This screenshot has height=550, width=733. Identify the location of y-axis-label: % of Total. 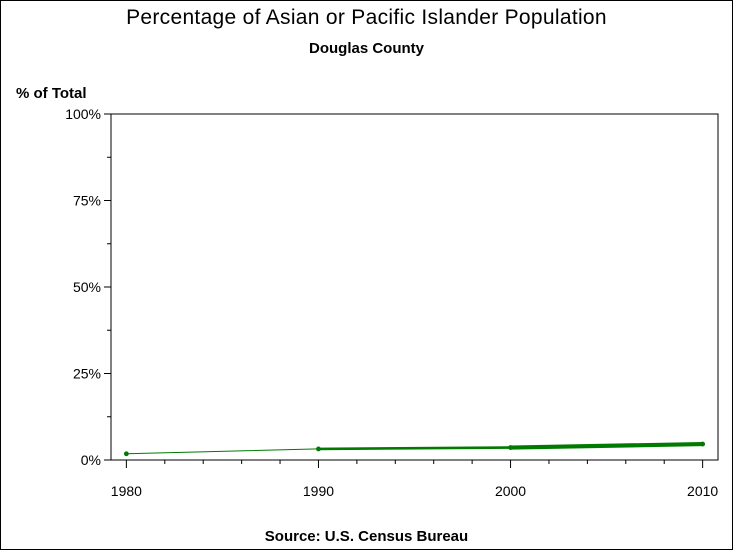
(51, 93).